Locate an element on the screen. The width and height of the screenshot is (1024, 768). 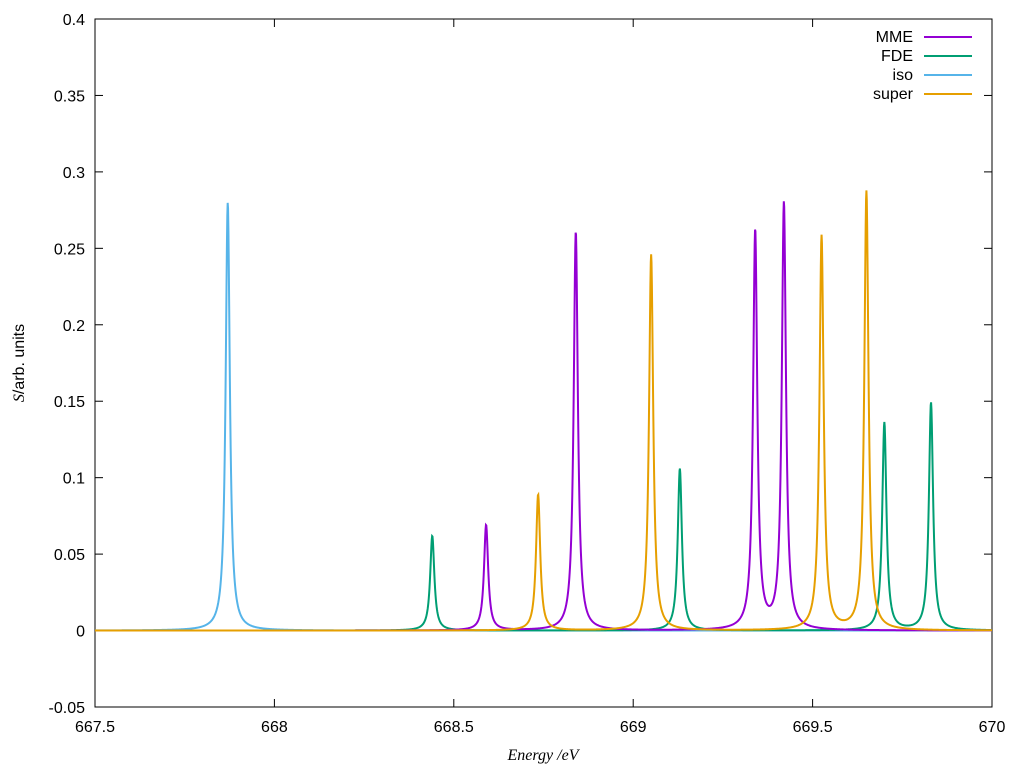
legend-label-mme: MME is located at coordinates (894, 37).